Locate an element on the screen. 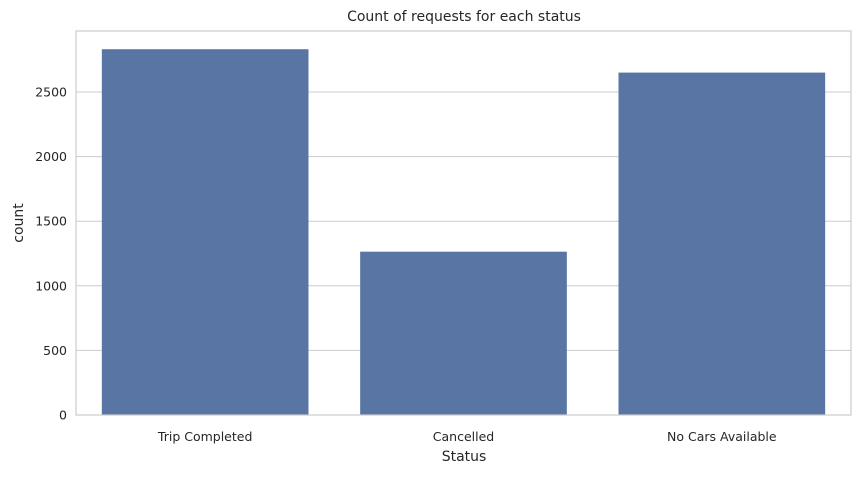  x-tick-label: Trip Completed is located at coordinates (205, 436).